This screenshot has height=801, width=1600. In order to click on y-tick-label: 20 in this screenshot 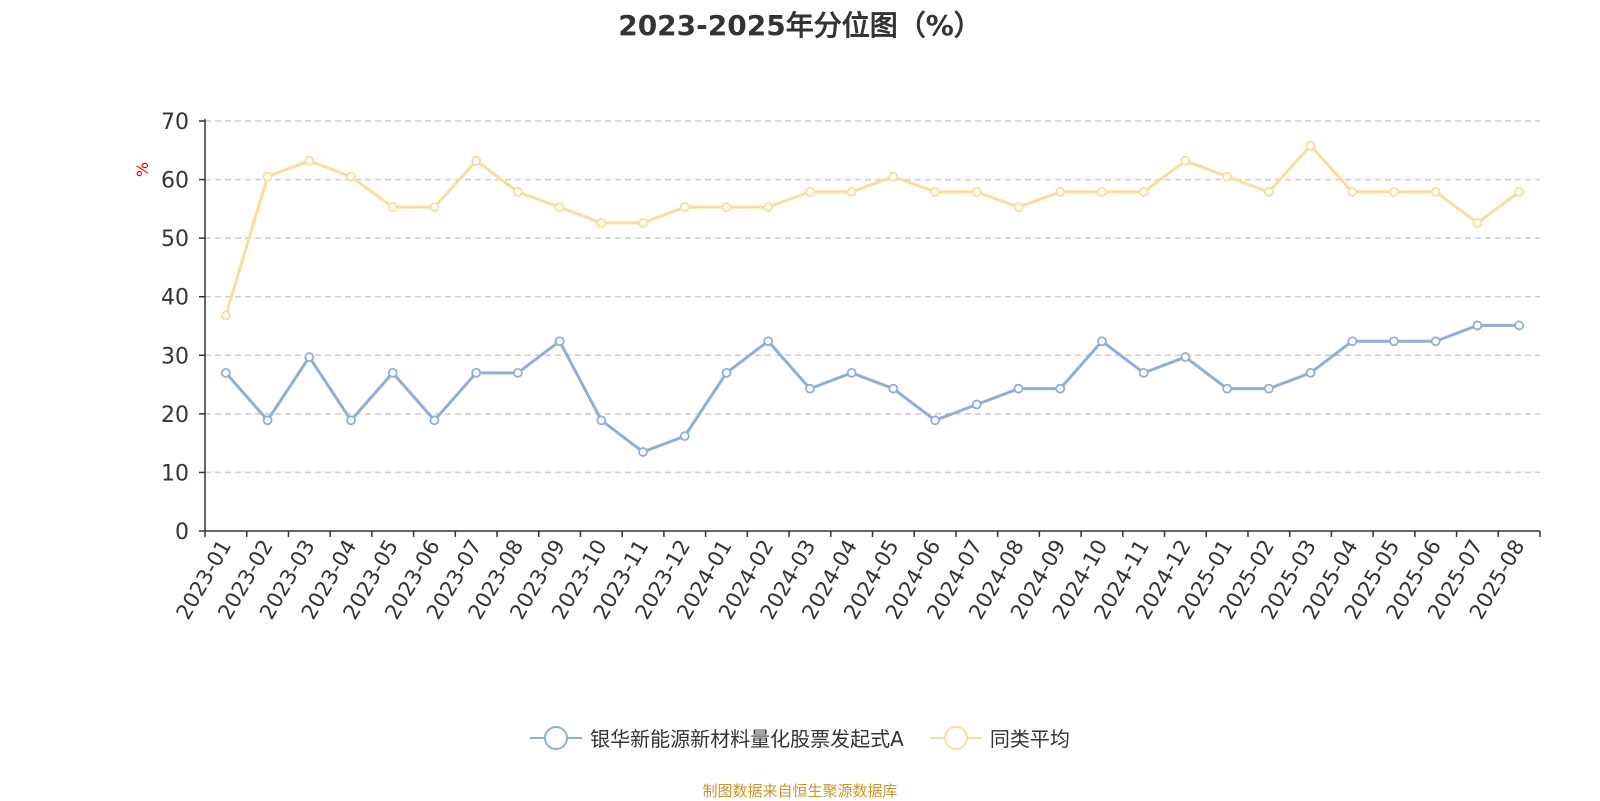, I will do `click(175, 415)`.